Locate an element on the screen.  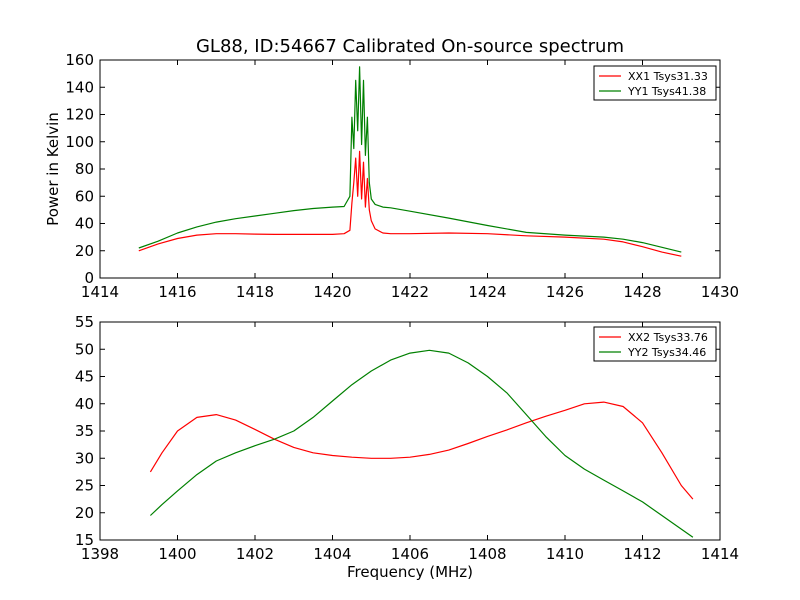
y-axis-label: Power in Kelvin is located at coordinates (53, 169).